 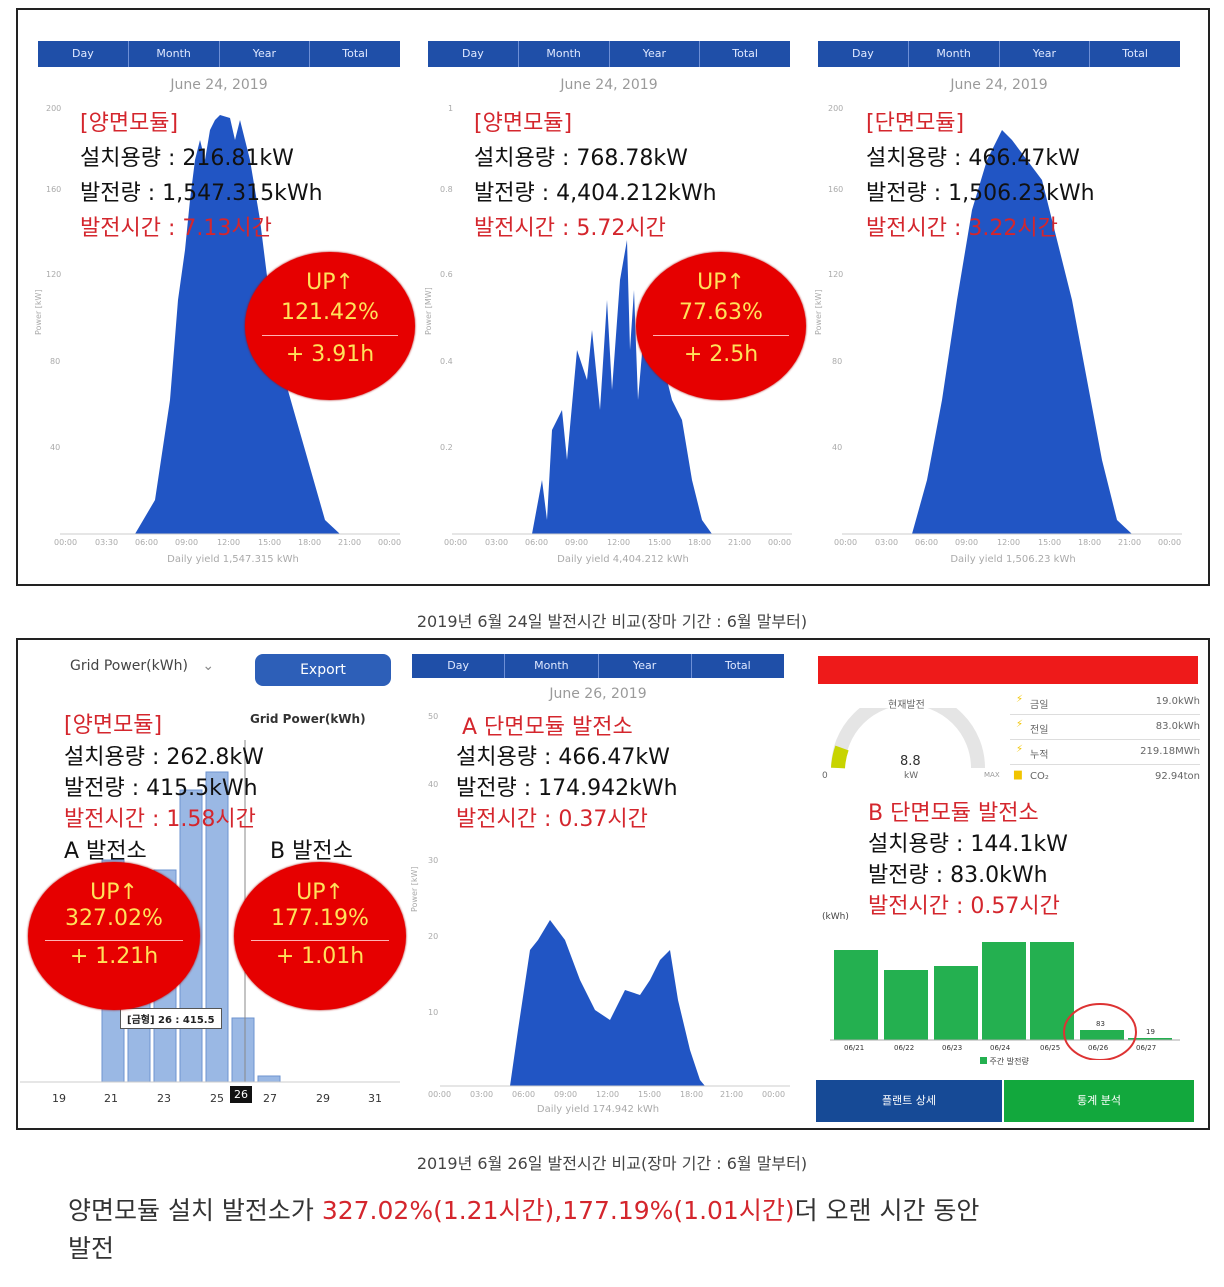 What do you see at coordinates (129, 123) in the screenshot?
I see `module-type-label: [양면모듈]` at bounding box center [129, 123].